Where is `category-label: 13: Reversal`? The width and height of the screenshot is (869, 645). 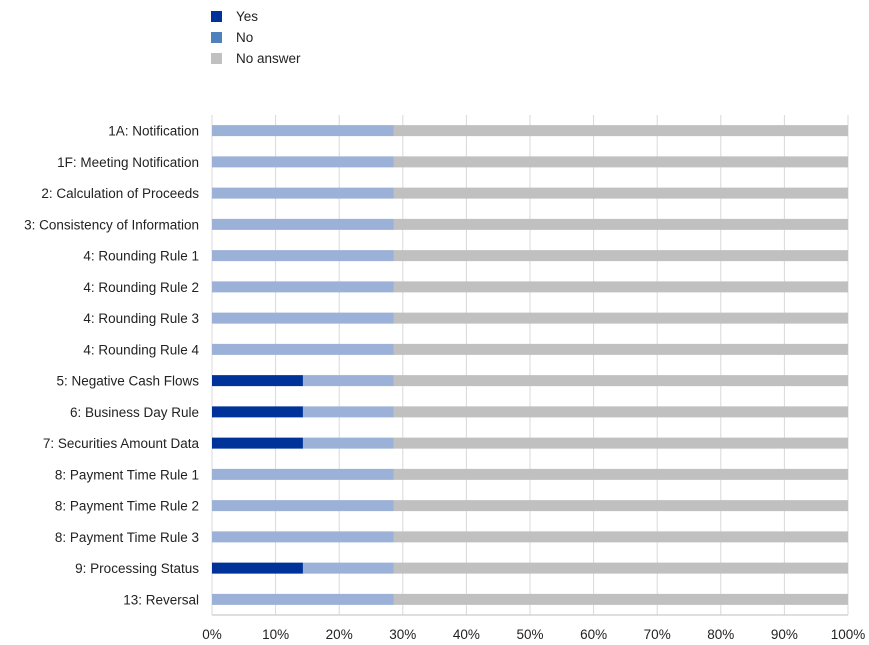
category-label: 13: Reversal is located at coordinates (161, 599).